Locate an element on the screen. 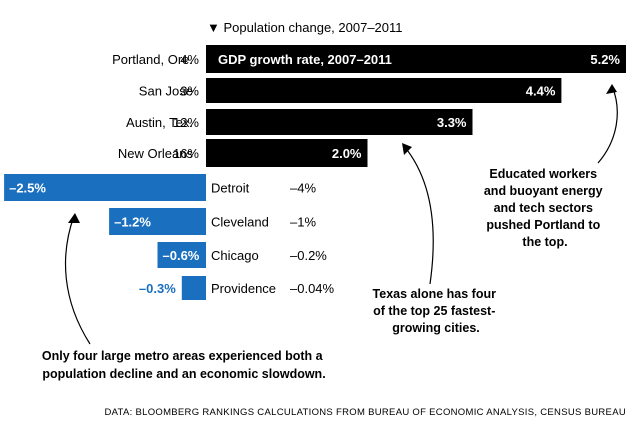 Image resolution: width=630 pixels, height=425 pixels. population-header: ▼ Population change, 2007–2011 is located at coordinates (305, 27).